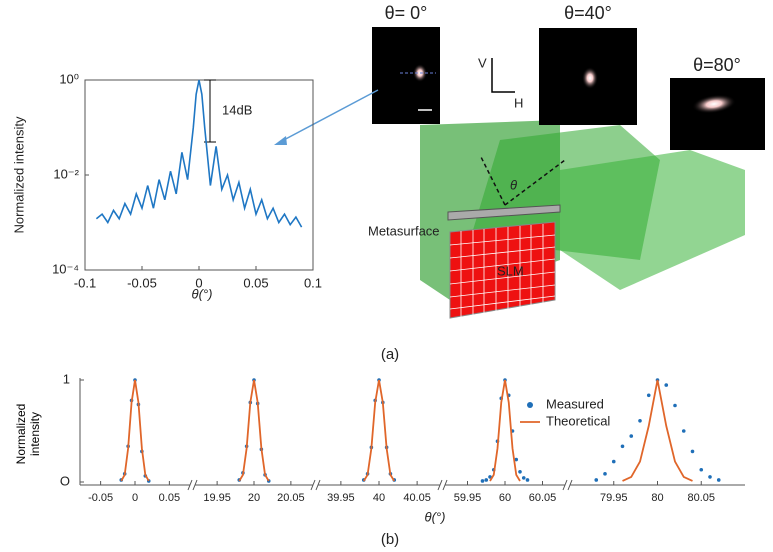 This screenshot has width=773, height=552. I want to click on axis-v: V, so click(482, 62).